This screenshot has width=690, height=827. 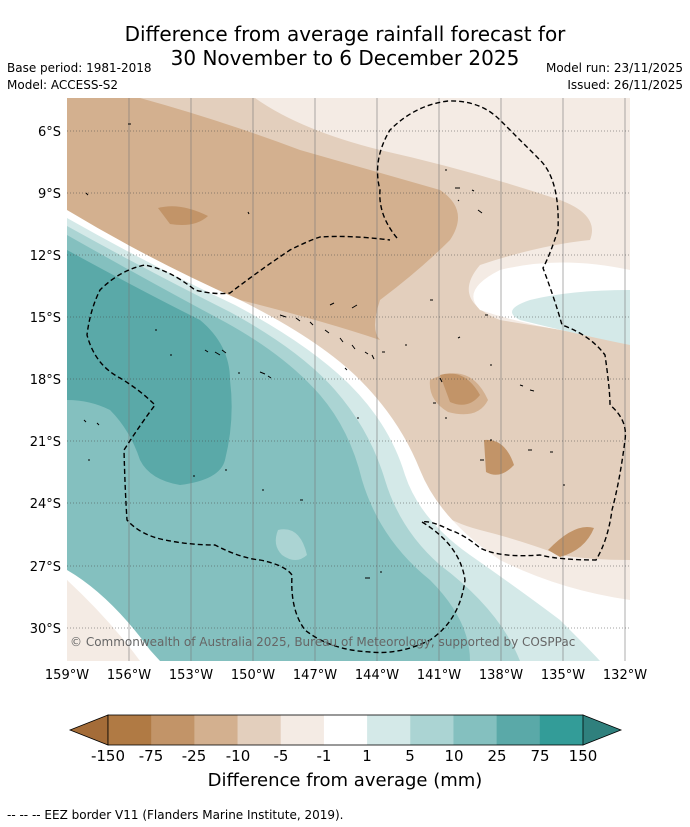 What do you see at coordinates (79, 68) in the screenshot?
I see `base-period: Base period: 1981-2018` at bounding box center [79, 68].